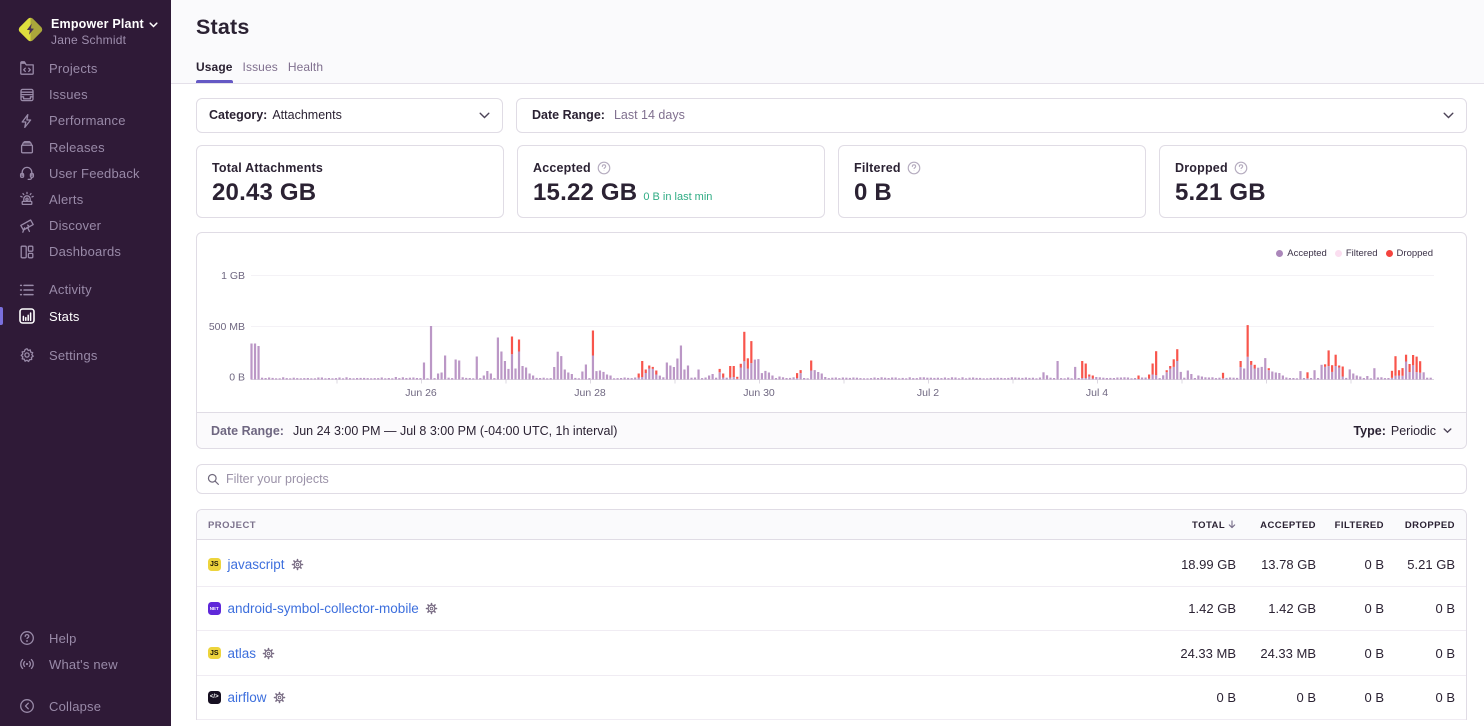 The height and width of the screenshot is (726, 1484). Describe the element at coordinates (237, 377) in the screenshot. I see `svg-text: 0 B` at that location.